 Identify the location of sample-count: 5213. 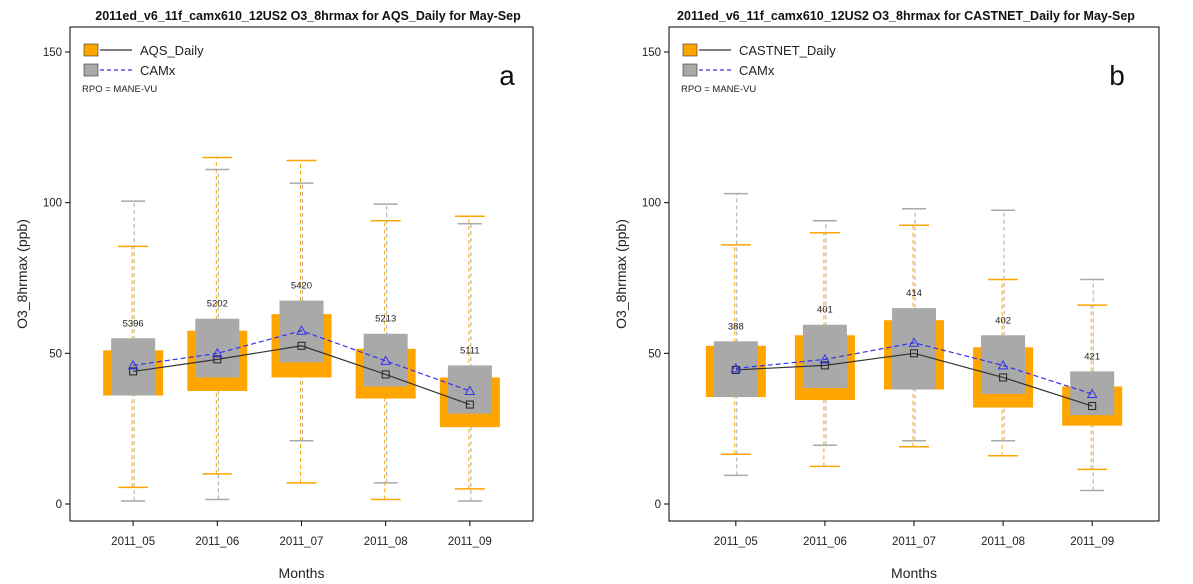
(385, 319).